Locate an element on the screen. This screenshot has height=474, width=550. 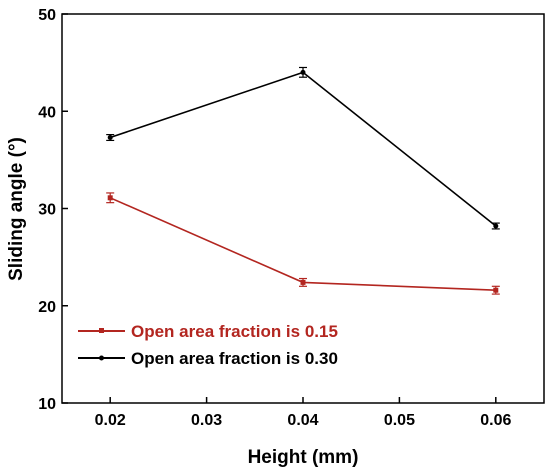
y-tick-label: 10 is located at coordinates (47, 404).